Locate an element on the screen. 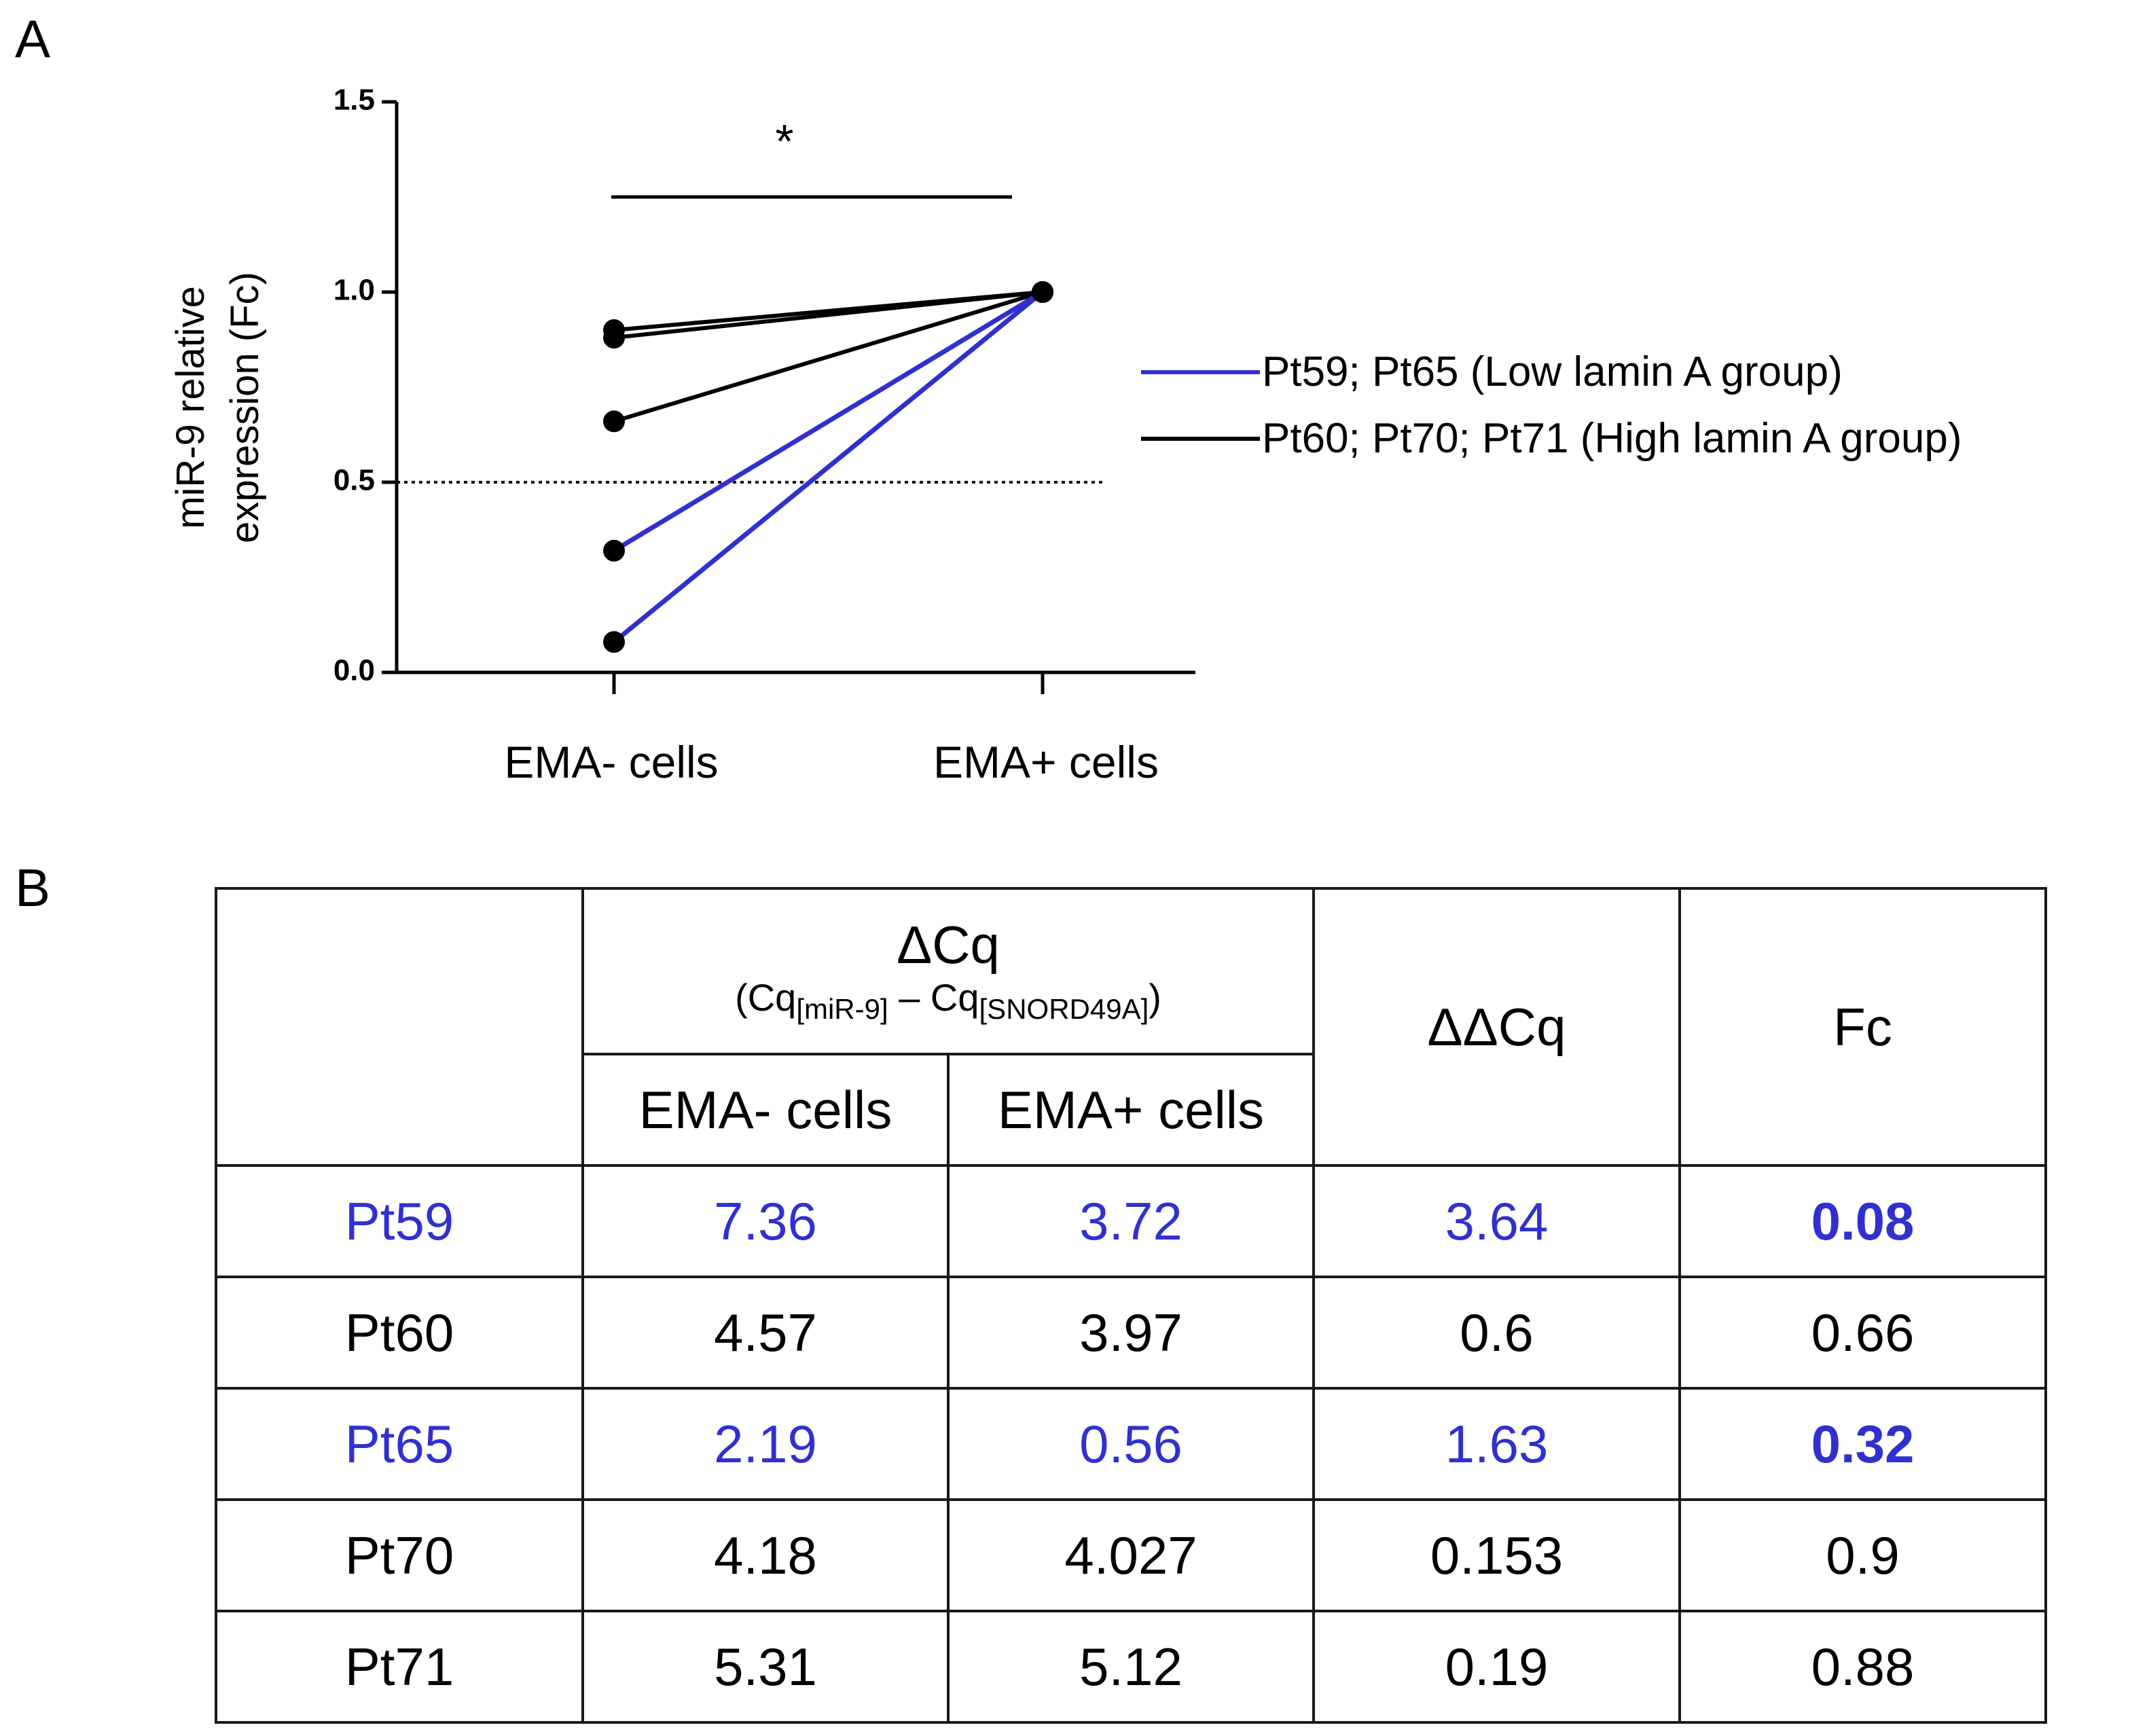  cell-ema-neg: 7.36 is located at coordinates (765, 1221).